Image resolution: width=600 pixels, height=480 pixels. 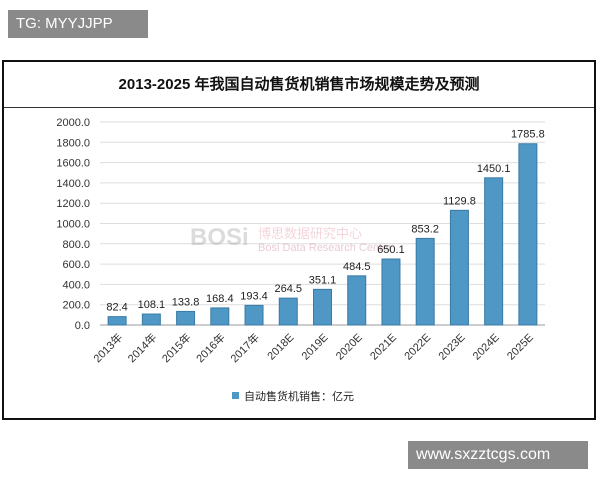 What do you see at coordinates (116, 308) in the screenshot?
I see `data-label: 82.4` at bounding box center [116, 308].